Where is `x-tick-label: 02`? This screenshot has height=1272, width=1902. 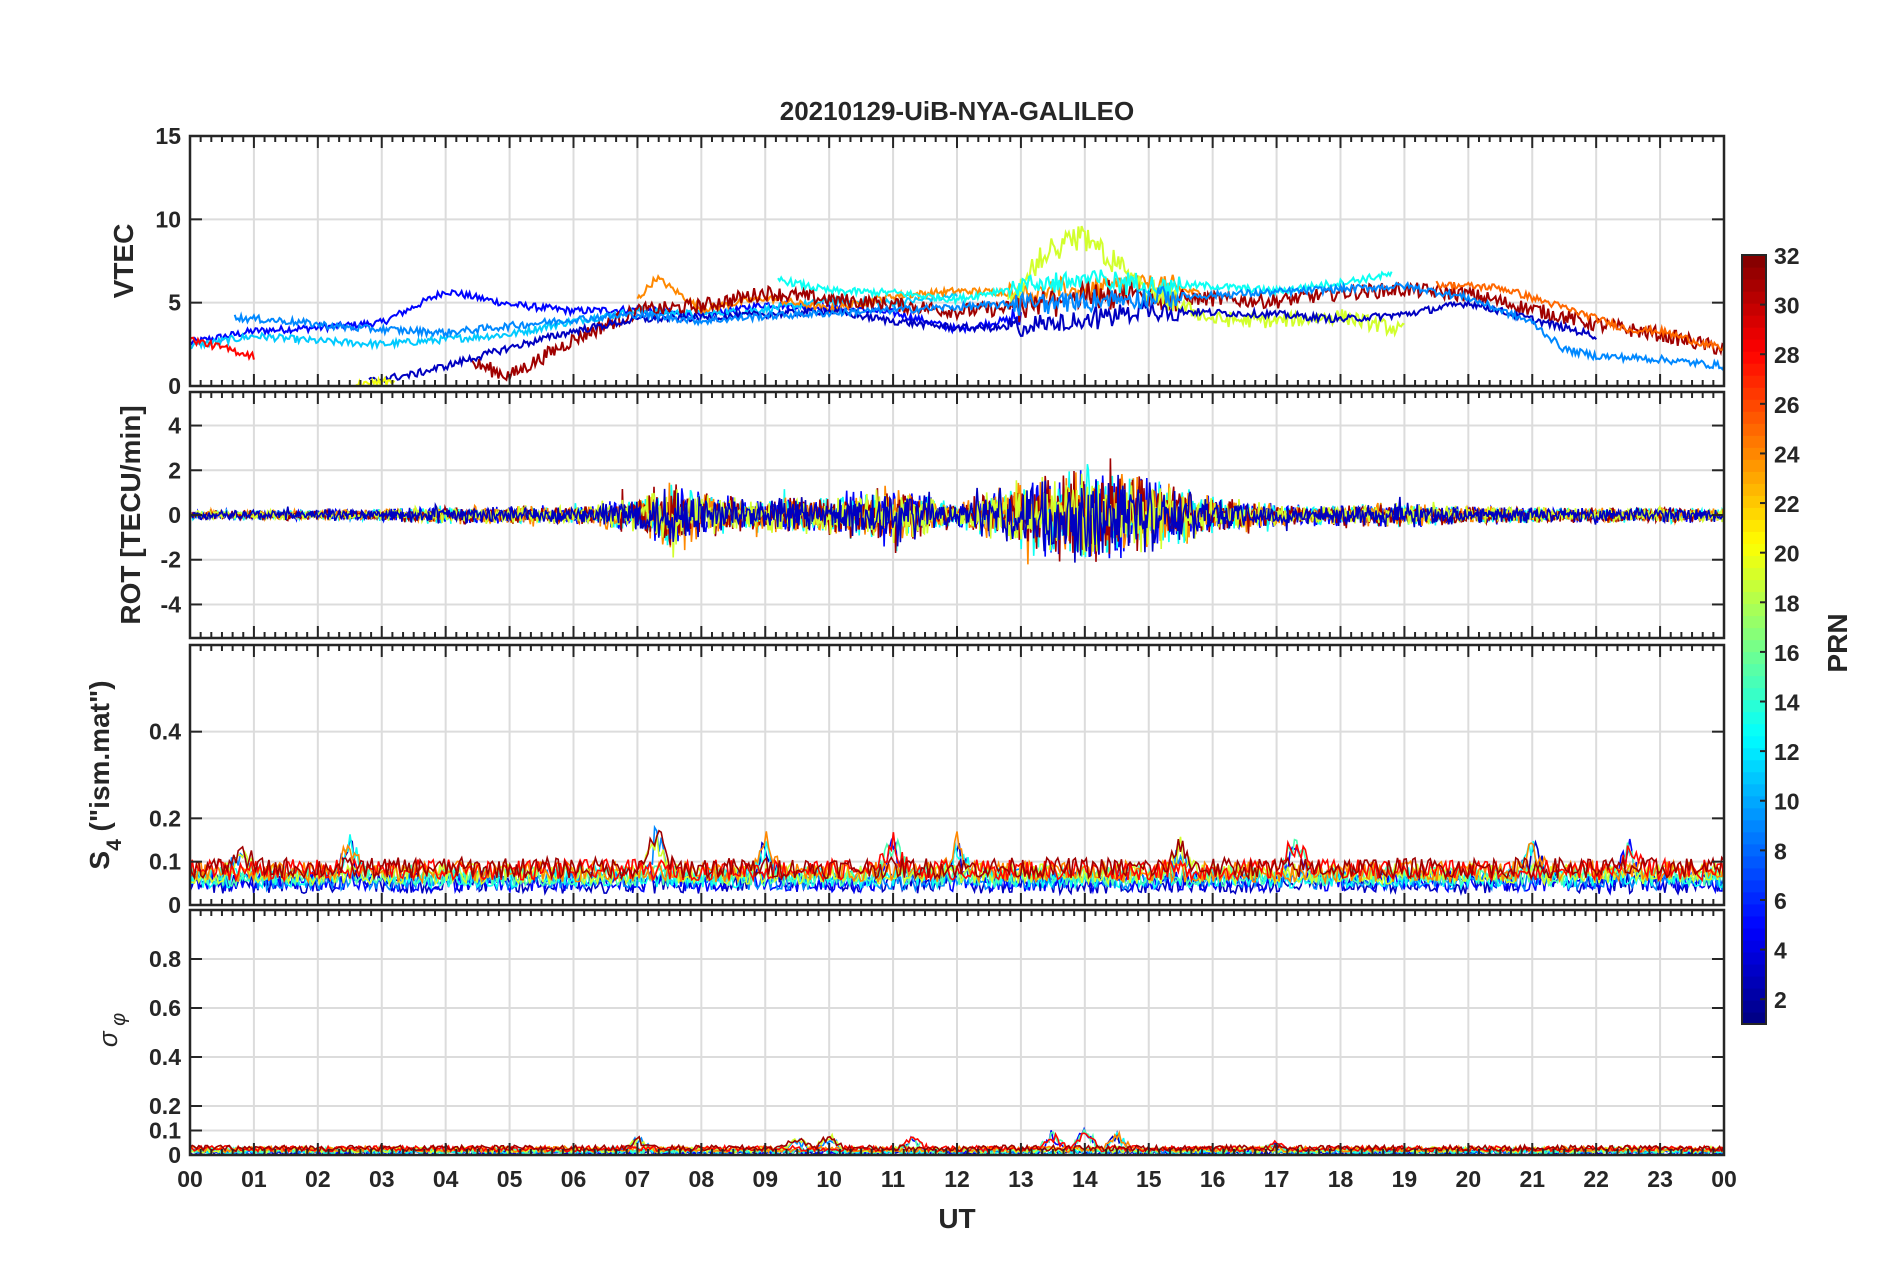 x-tick-label: 02 is located at coordinates (318, 1179).